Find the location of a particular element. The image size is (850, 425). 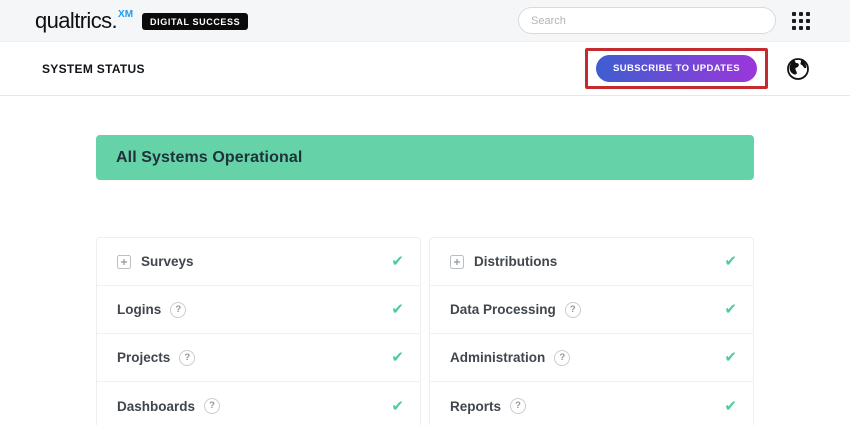

status-row-distributions: Distributions ? ✔ is located at coordinates (591, 262).